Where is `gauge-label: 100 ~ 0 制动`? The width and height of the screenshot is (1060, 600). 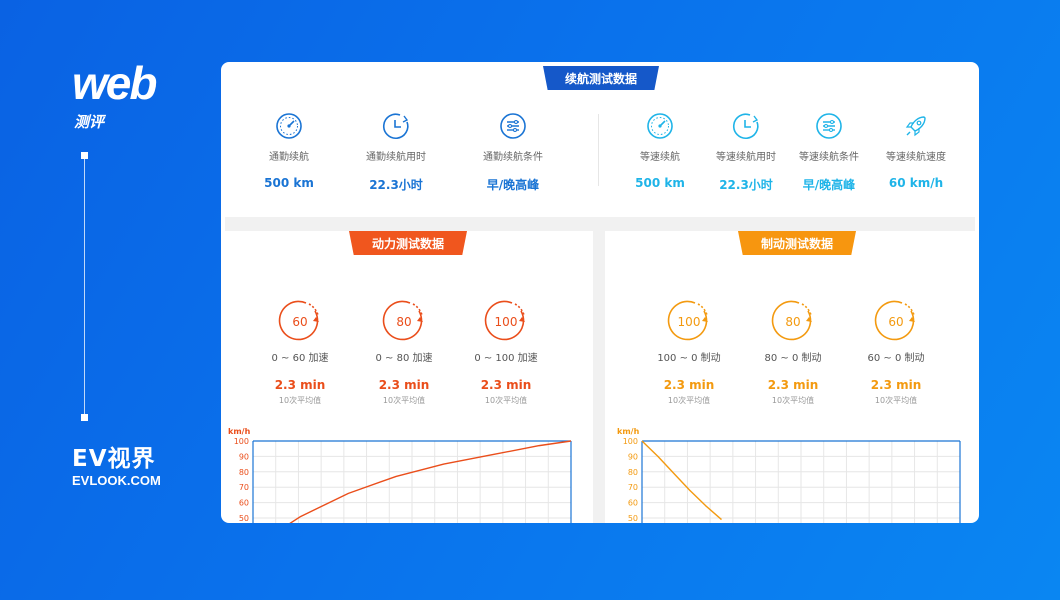
gauge-label: 100 ~ 0 制动 is located at coordinates (689, 358).